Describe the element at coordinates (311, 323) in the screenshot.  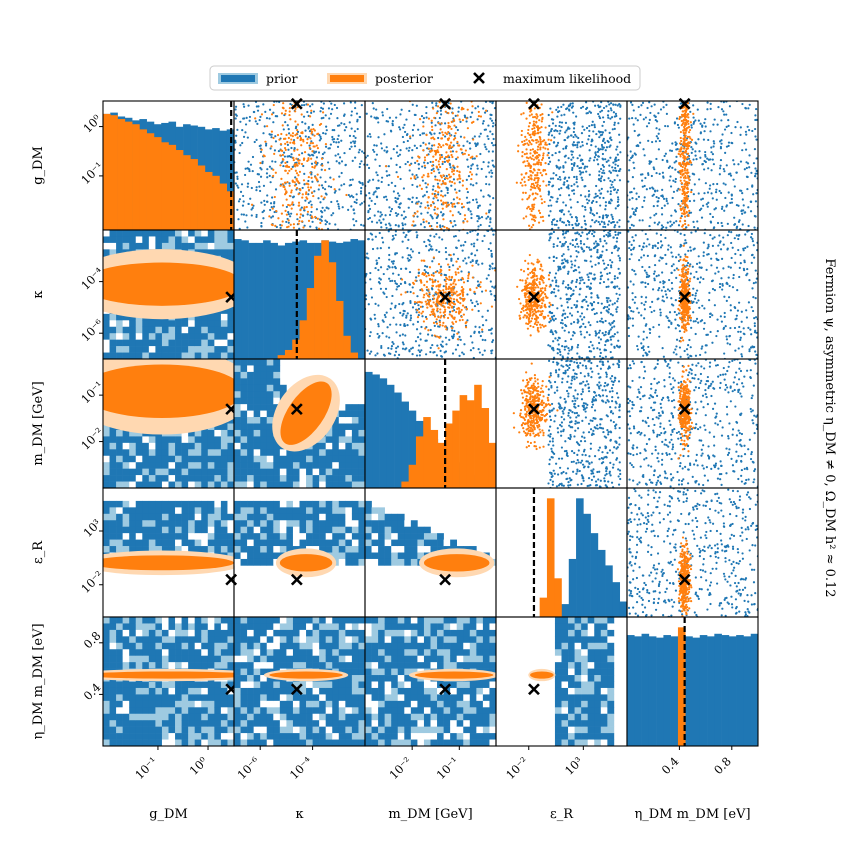
I see `posterior-hist-bar` at that location.